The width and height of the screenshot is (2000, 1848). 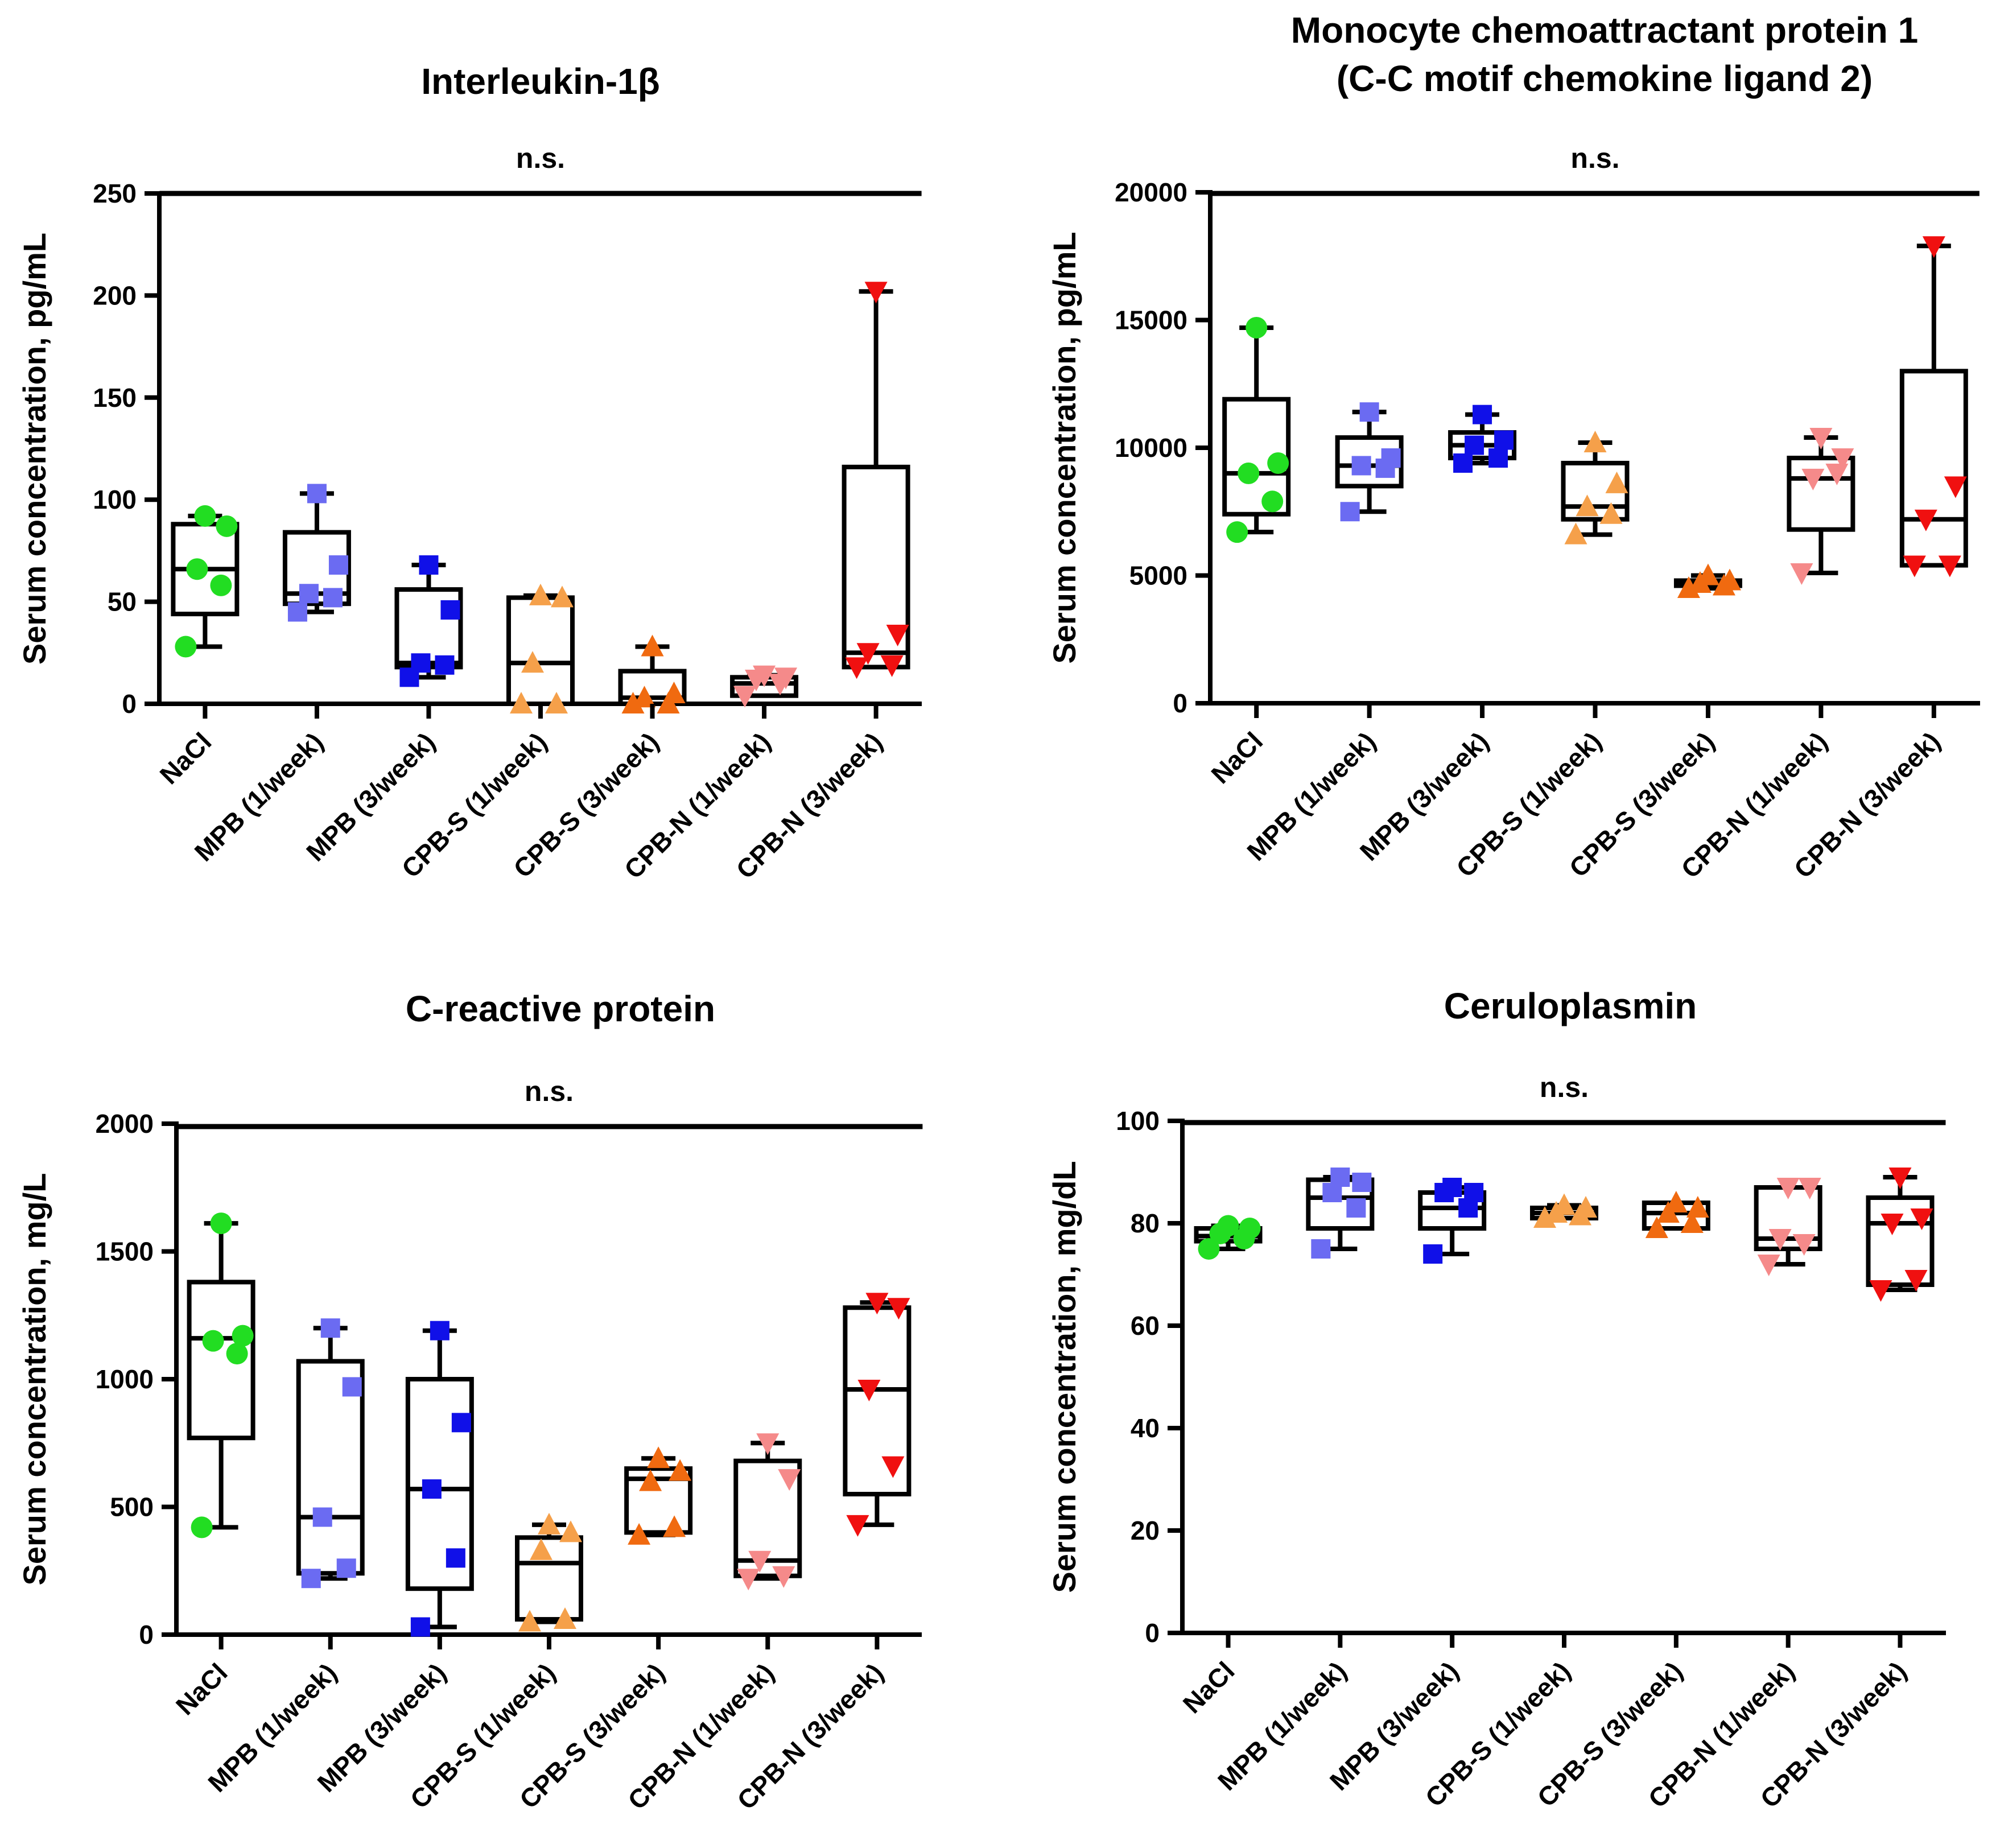 What do you see at coordinates (125, 1379) in the screenshot?
I see `y-tick-label: 1000` at bounding box center [125, 1379].